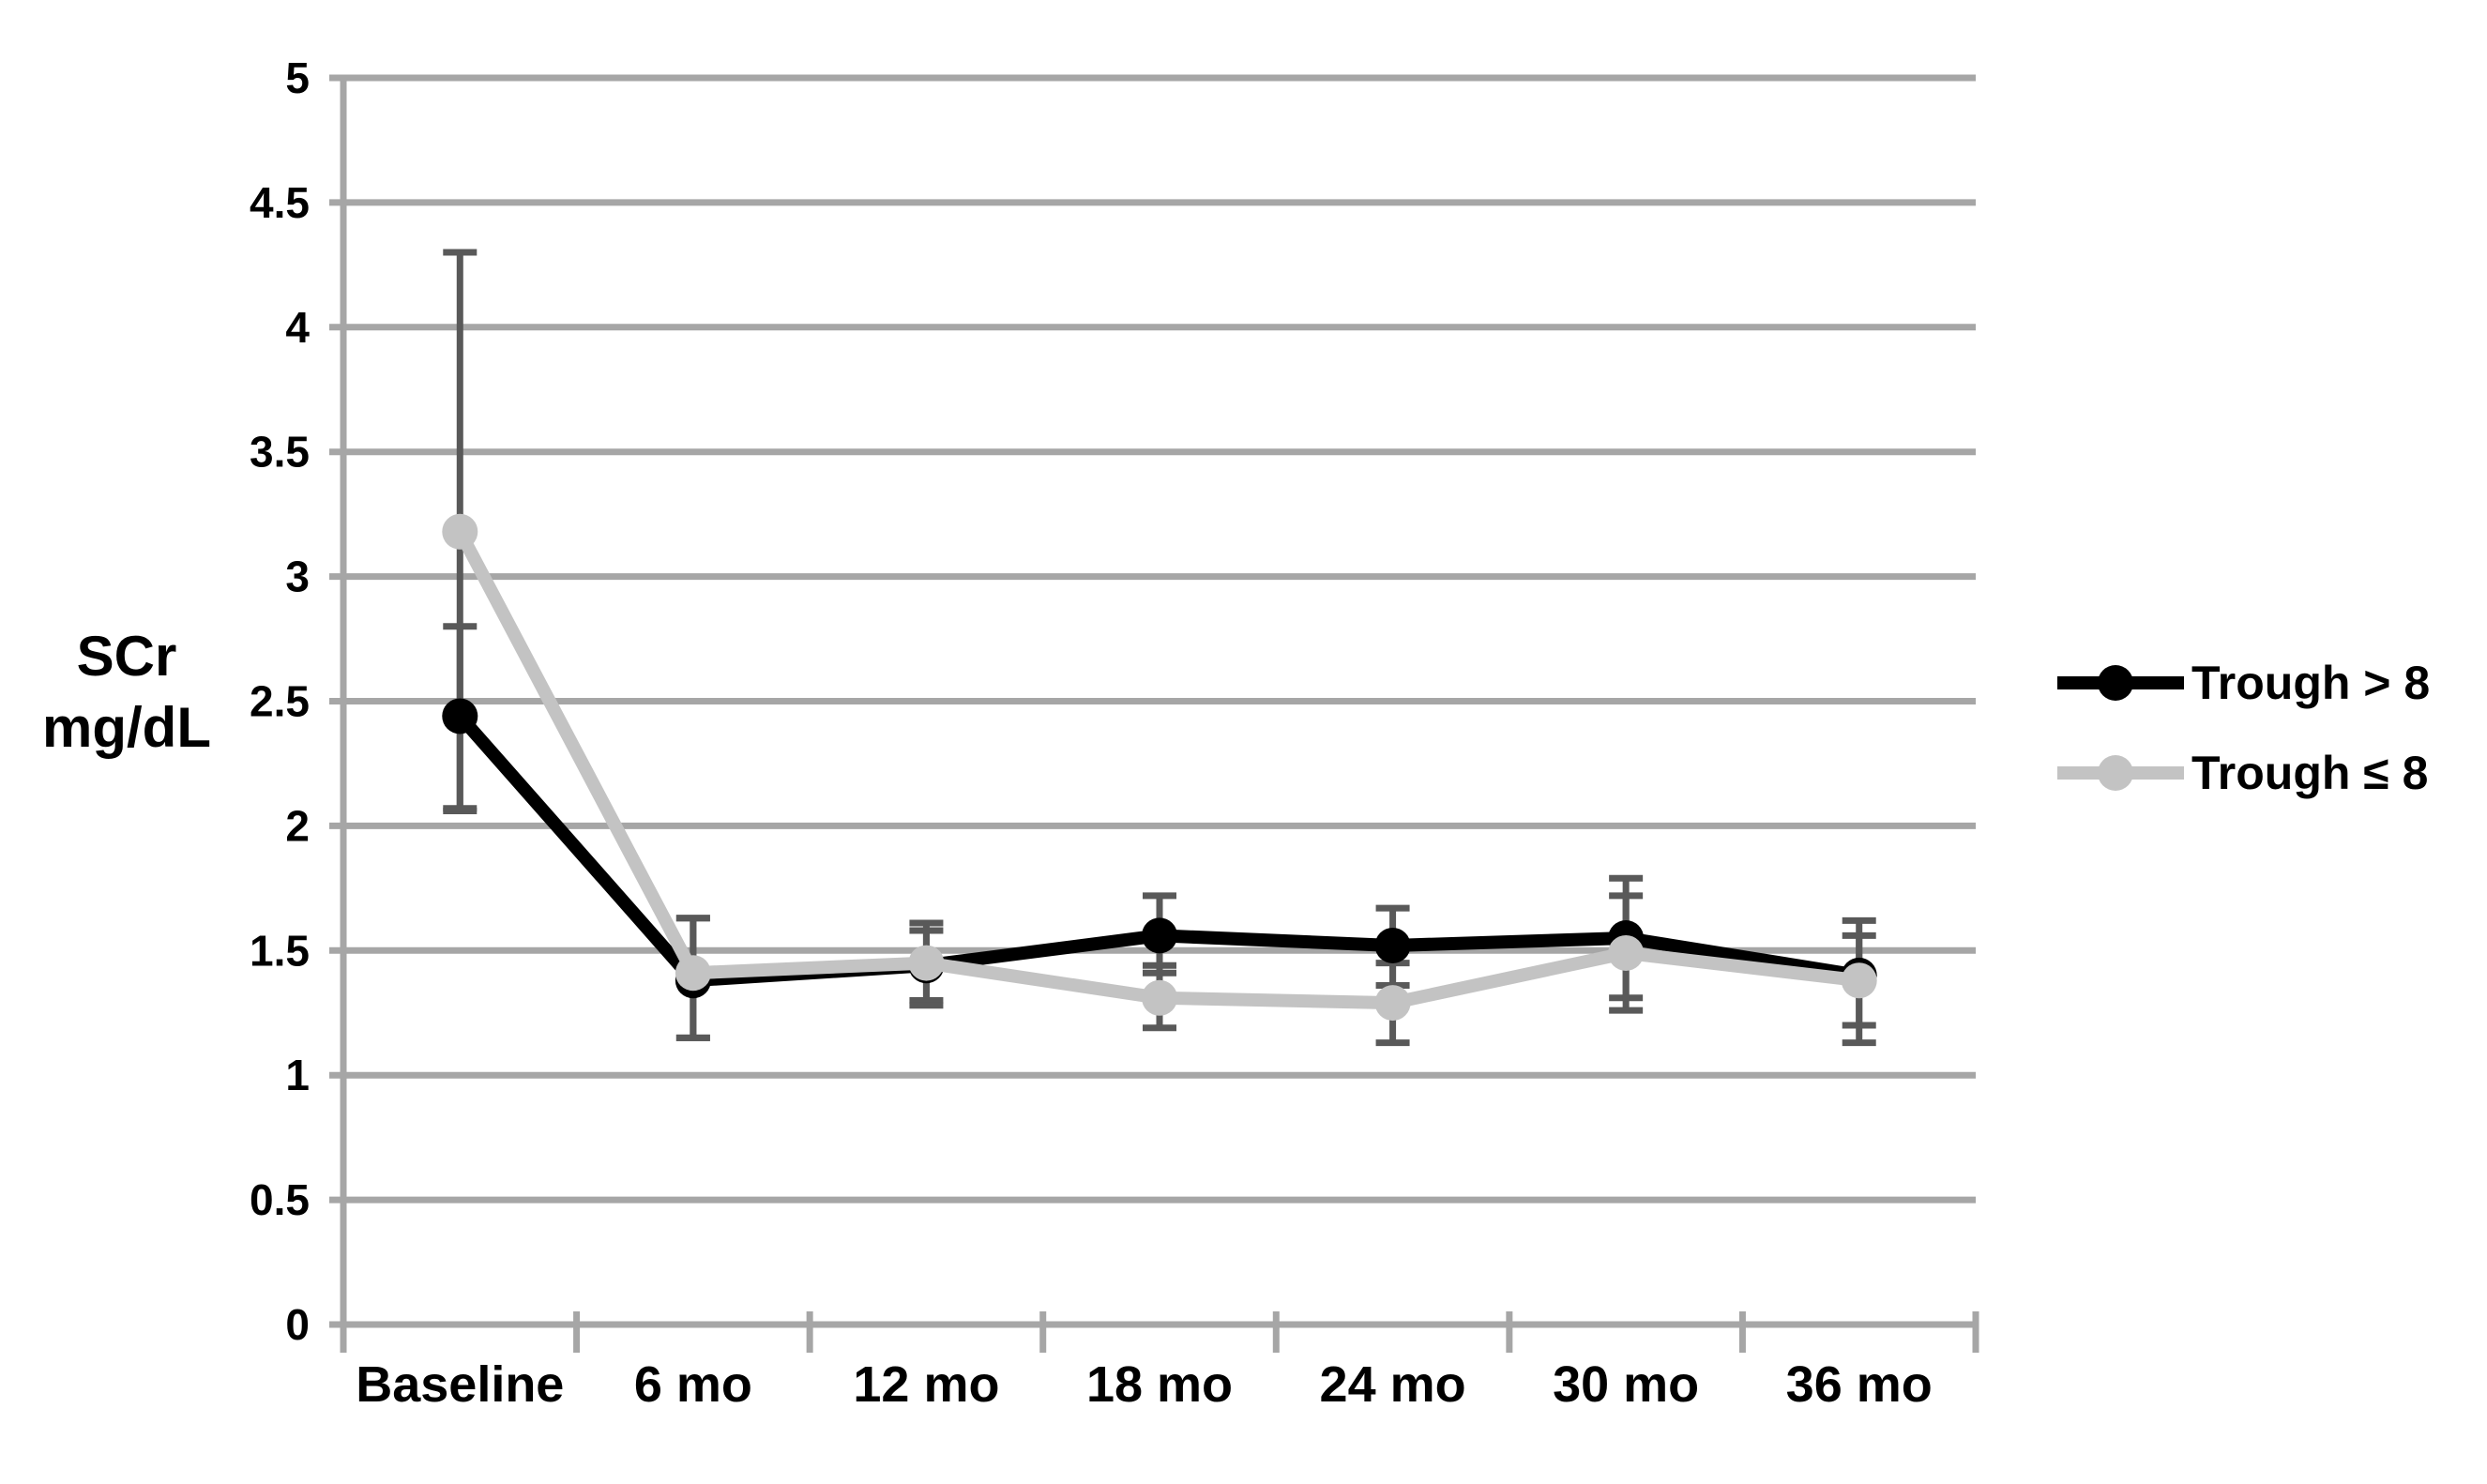  What do you see at coordinates (693, 1385) in the screenshot?
I see `x-category-label: 6 mo` at bounding box center [693, 1385].